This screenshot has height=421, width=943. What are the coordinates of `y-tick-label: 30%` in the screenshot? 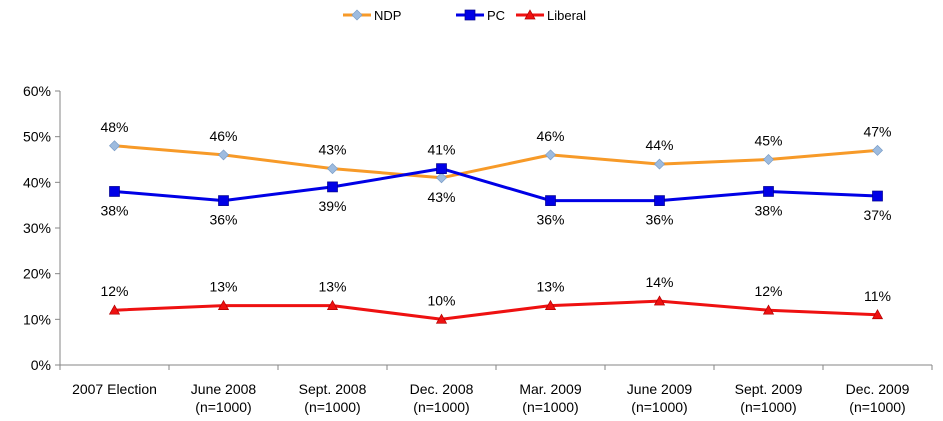 It's located at (37, 228).